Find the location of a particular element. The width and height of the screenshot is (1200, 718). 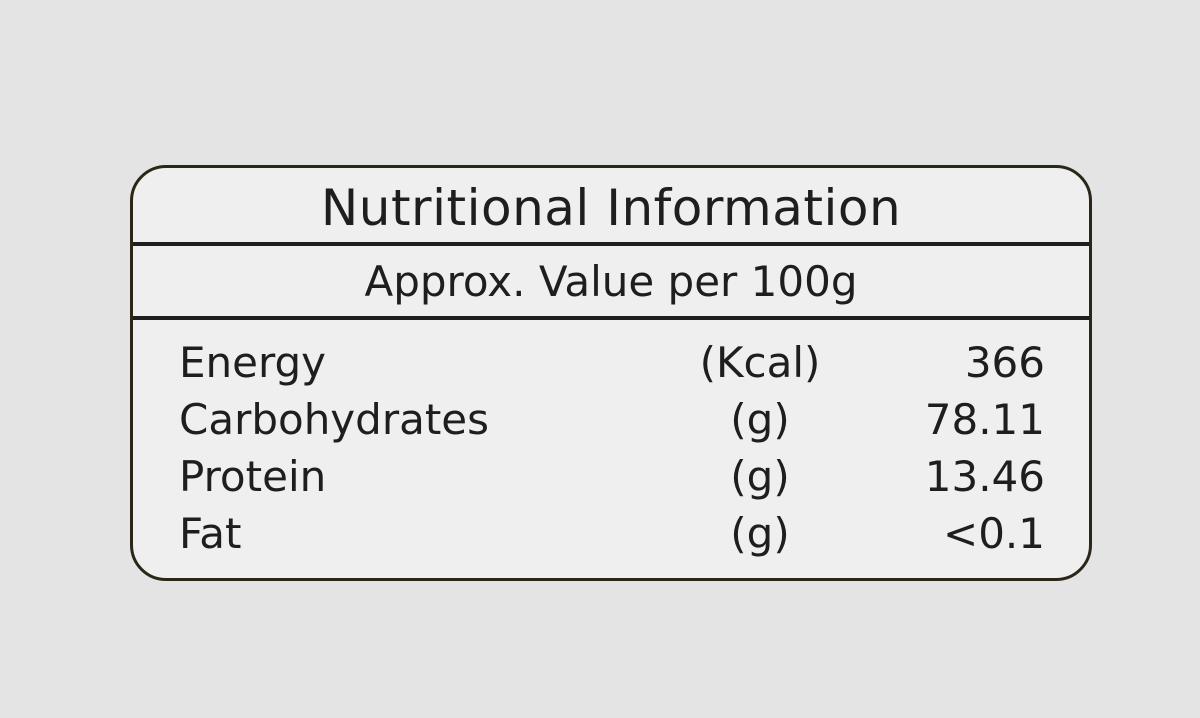

nutrient-name: Carbohydrates is located at coordinates (334, 419).